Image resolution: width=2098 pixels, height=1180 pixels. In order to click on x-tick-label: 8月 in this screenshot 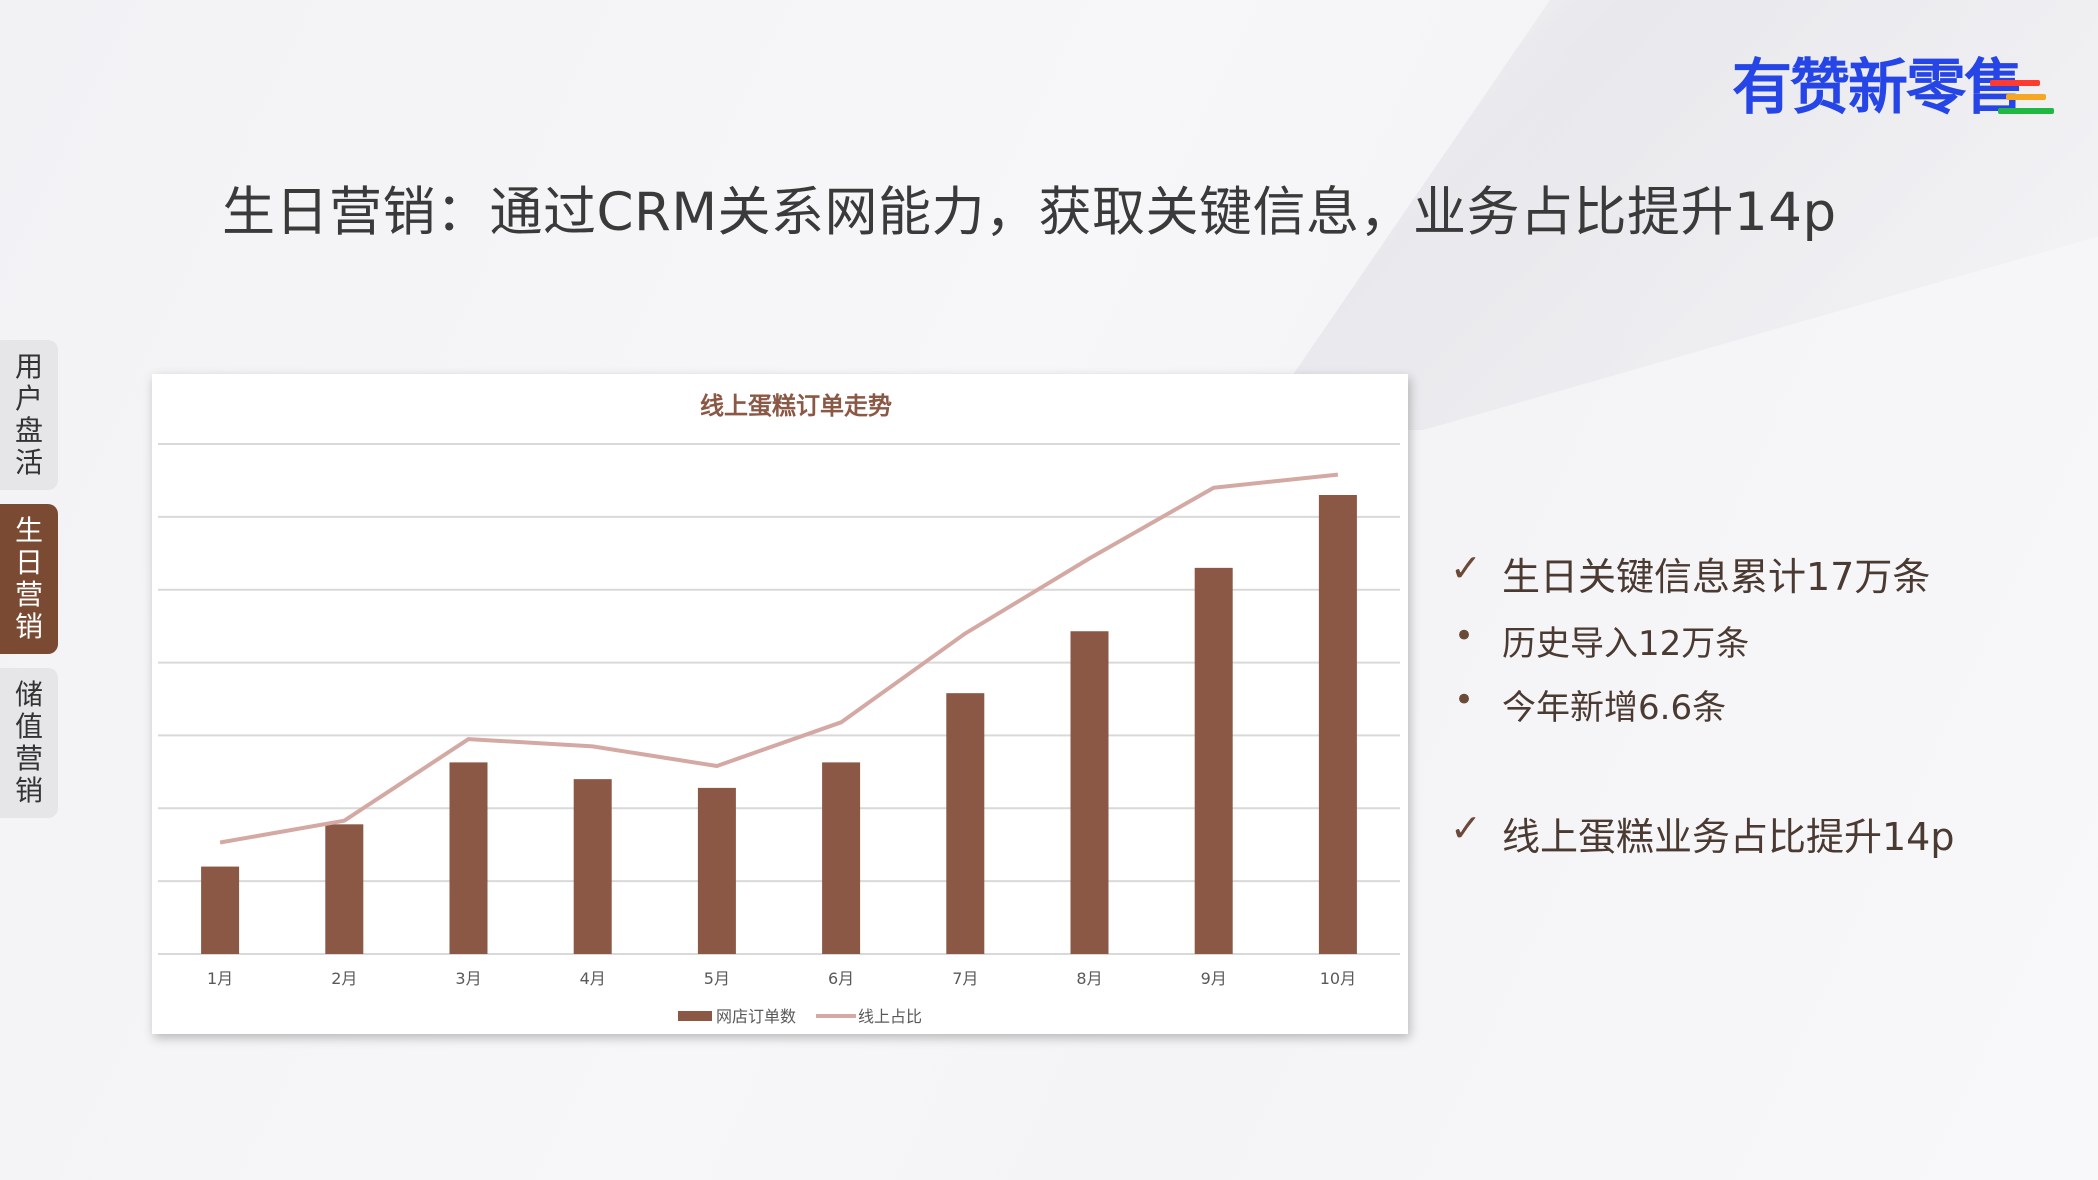, I will do `click(1089, 978)`.